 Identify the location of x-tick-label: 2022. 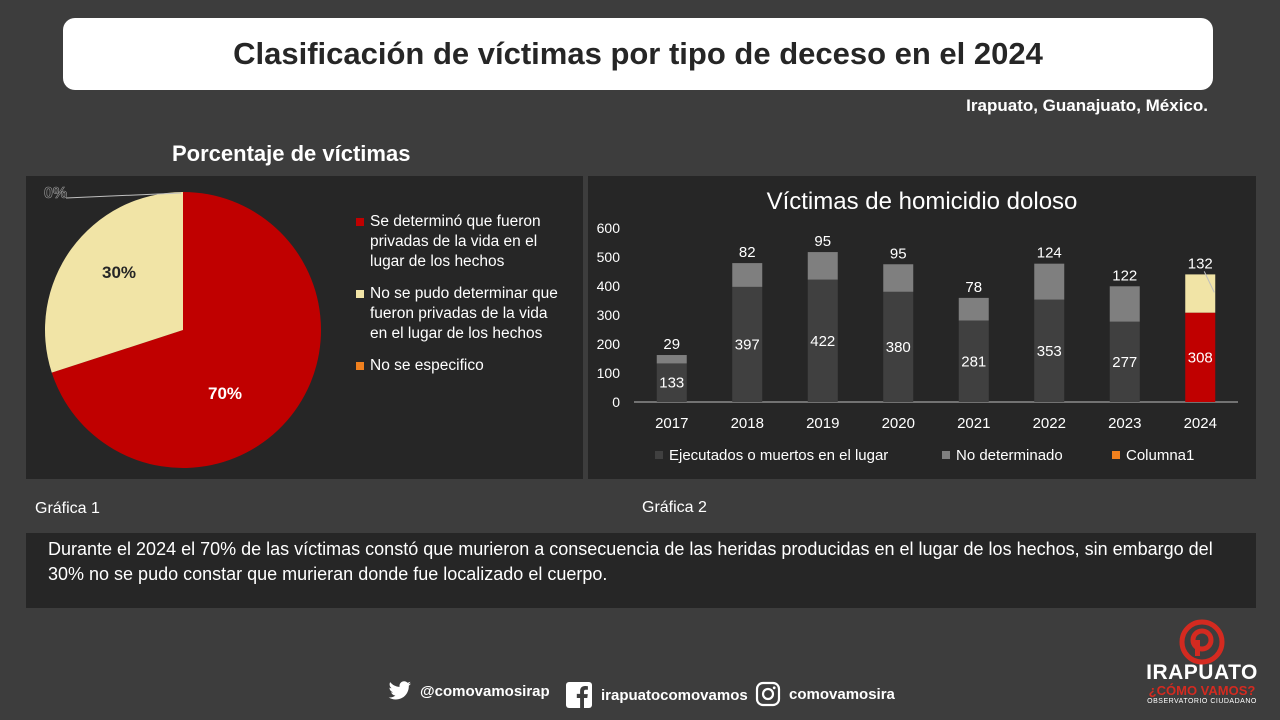
(1049, 423).